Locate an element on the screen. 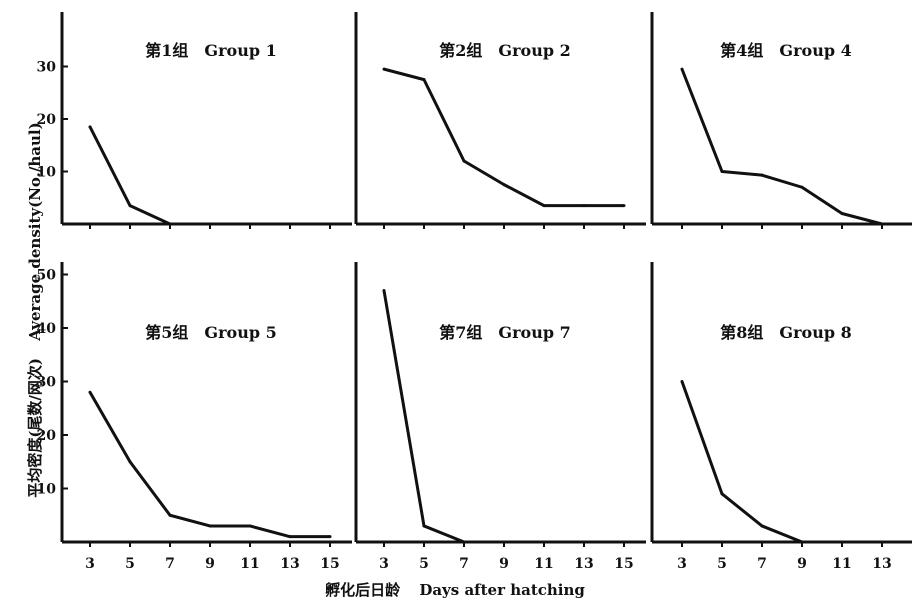  panel-title-cn: 第2组 is located at coordinates (460, 50).